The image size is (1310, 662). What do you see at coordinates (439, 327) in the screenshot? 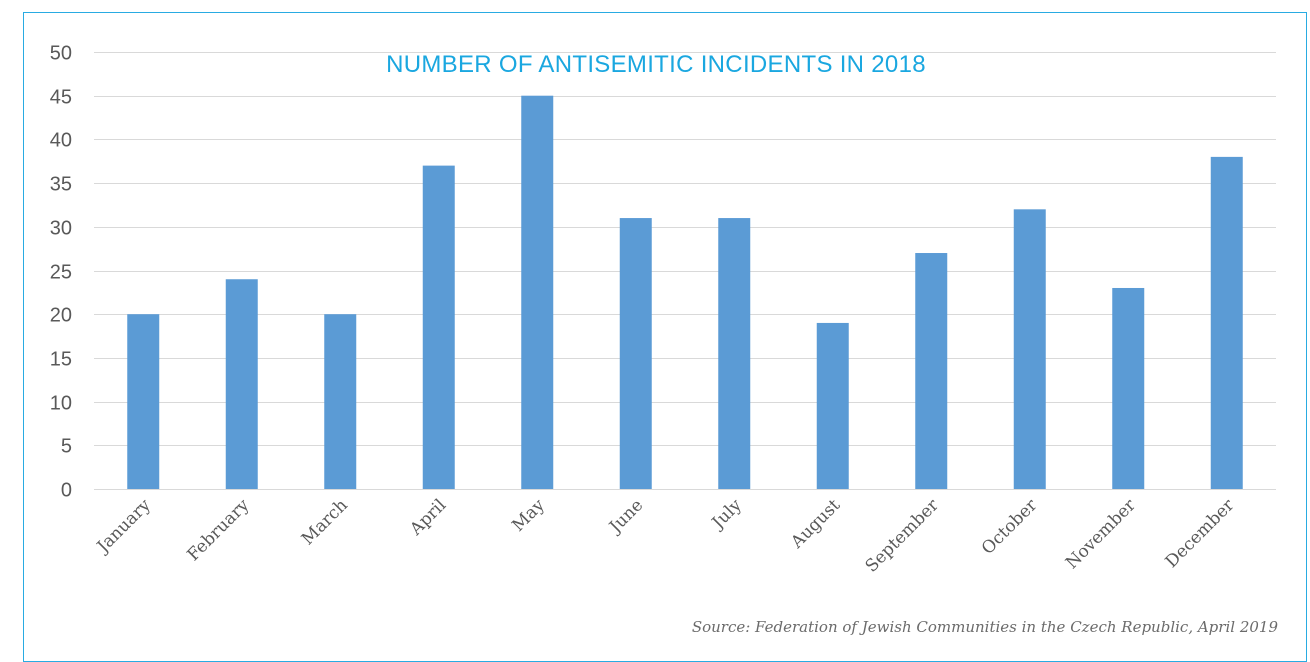
I see `bar-april` at bounding box center [439, 327].